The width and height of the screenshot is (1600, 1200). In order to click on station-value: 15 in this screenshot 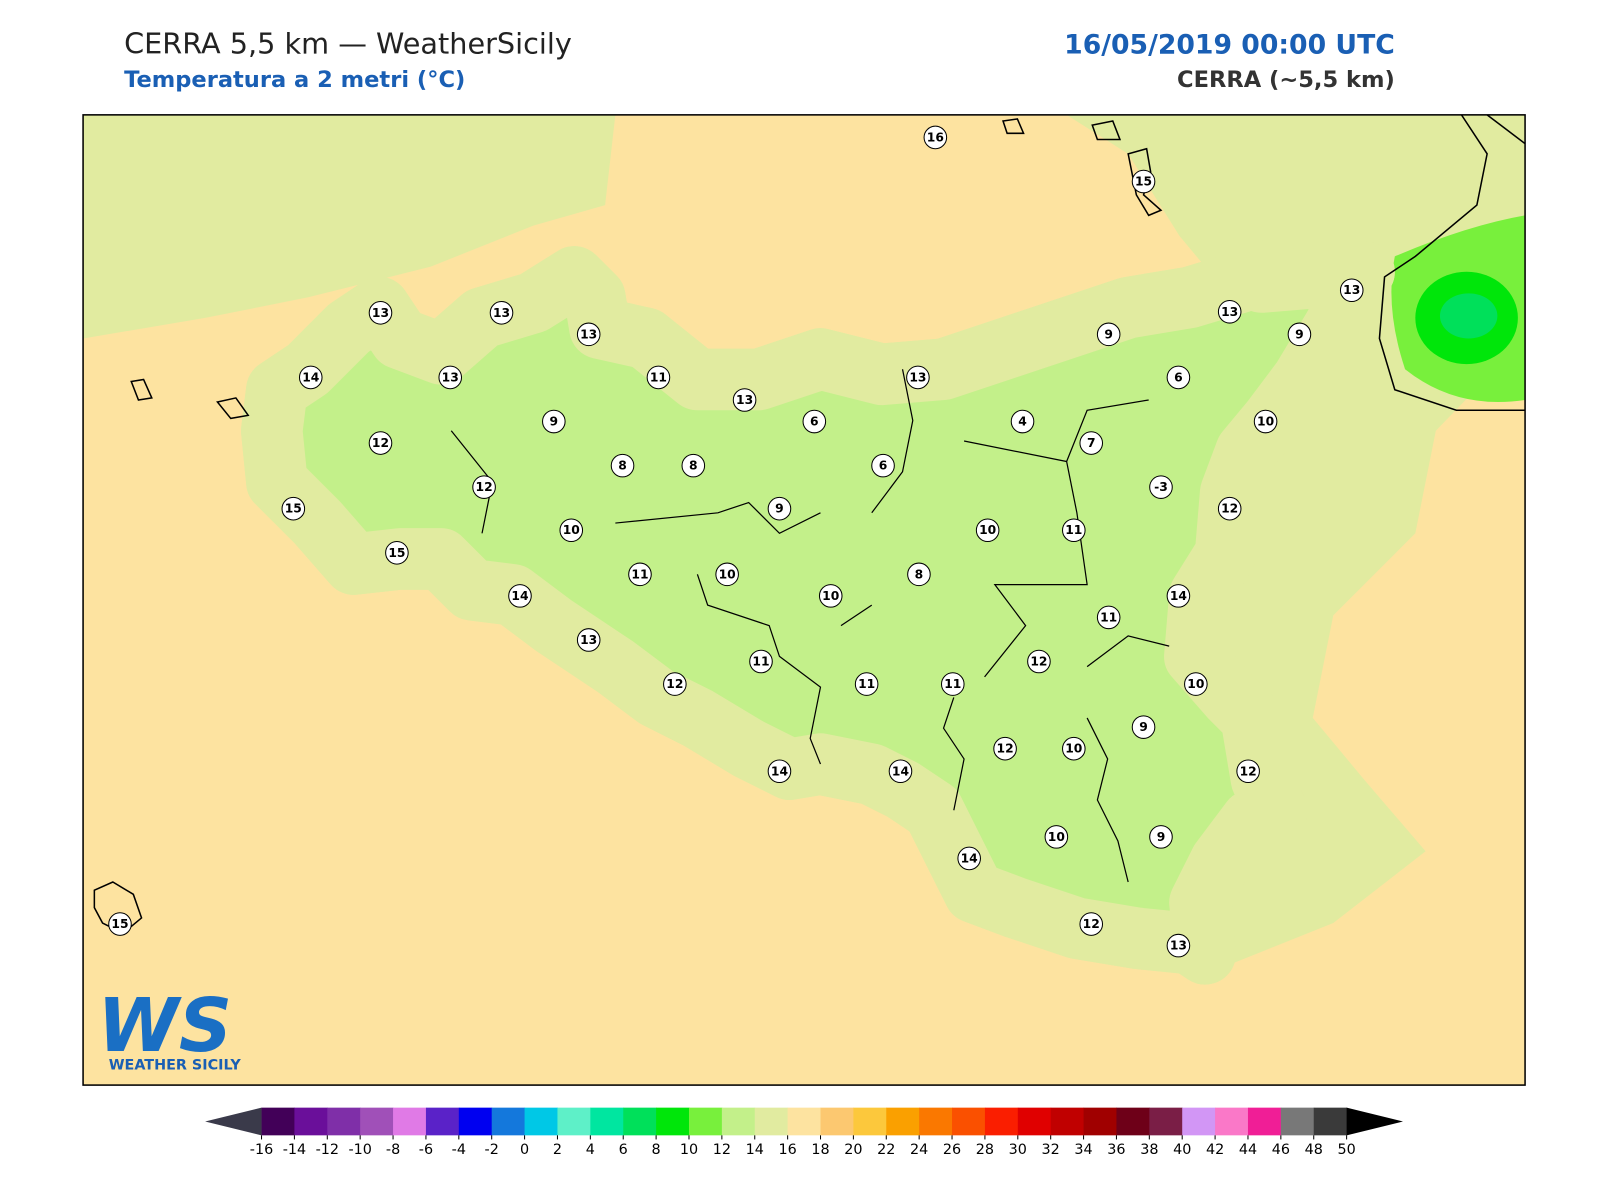, I will do `click(119, 924)`.